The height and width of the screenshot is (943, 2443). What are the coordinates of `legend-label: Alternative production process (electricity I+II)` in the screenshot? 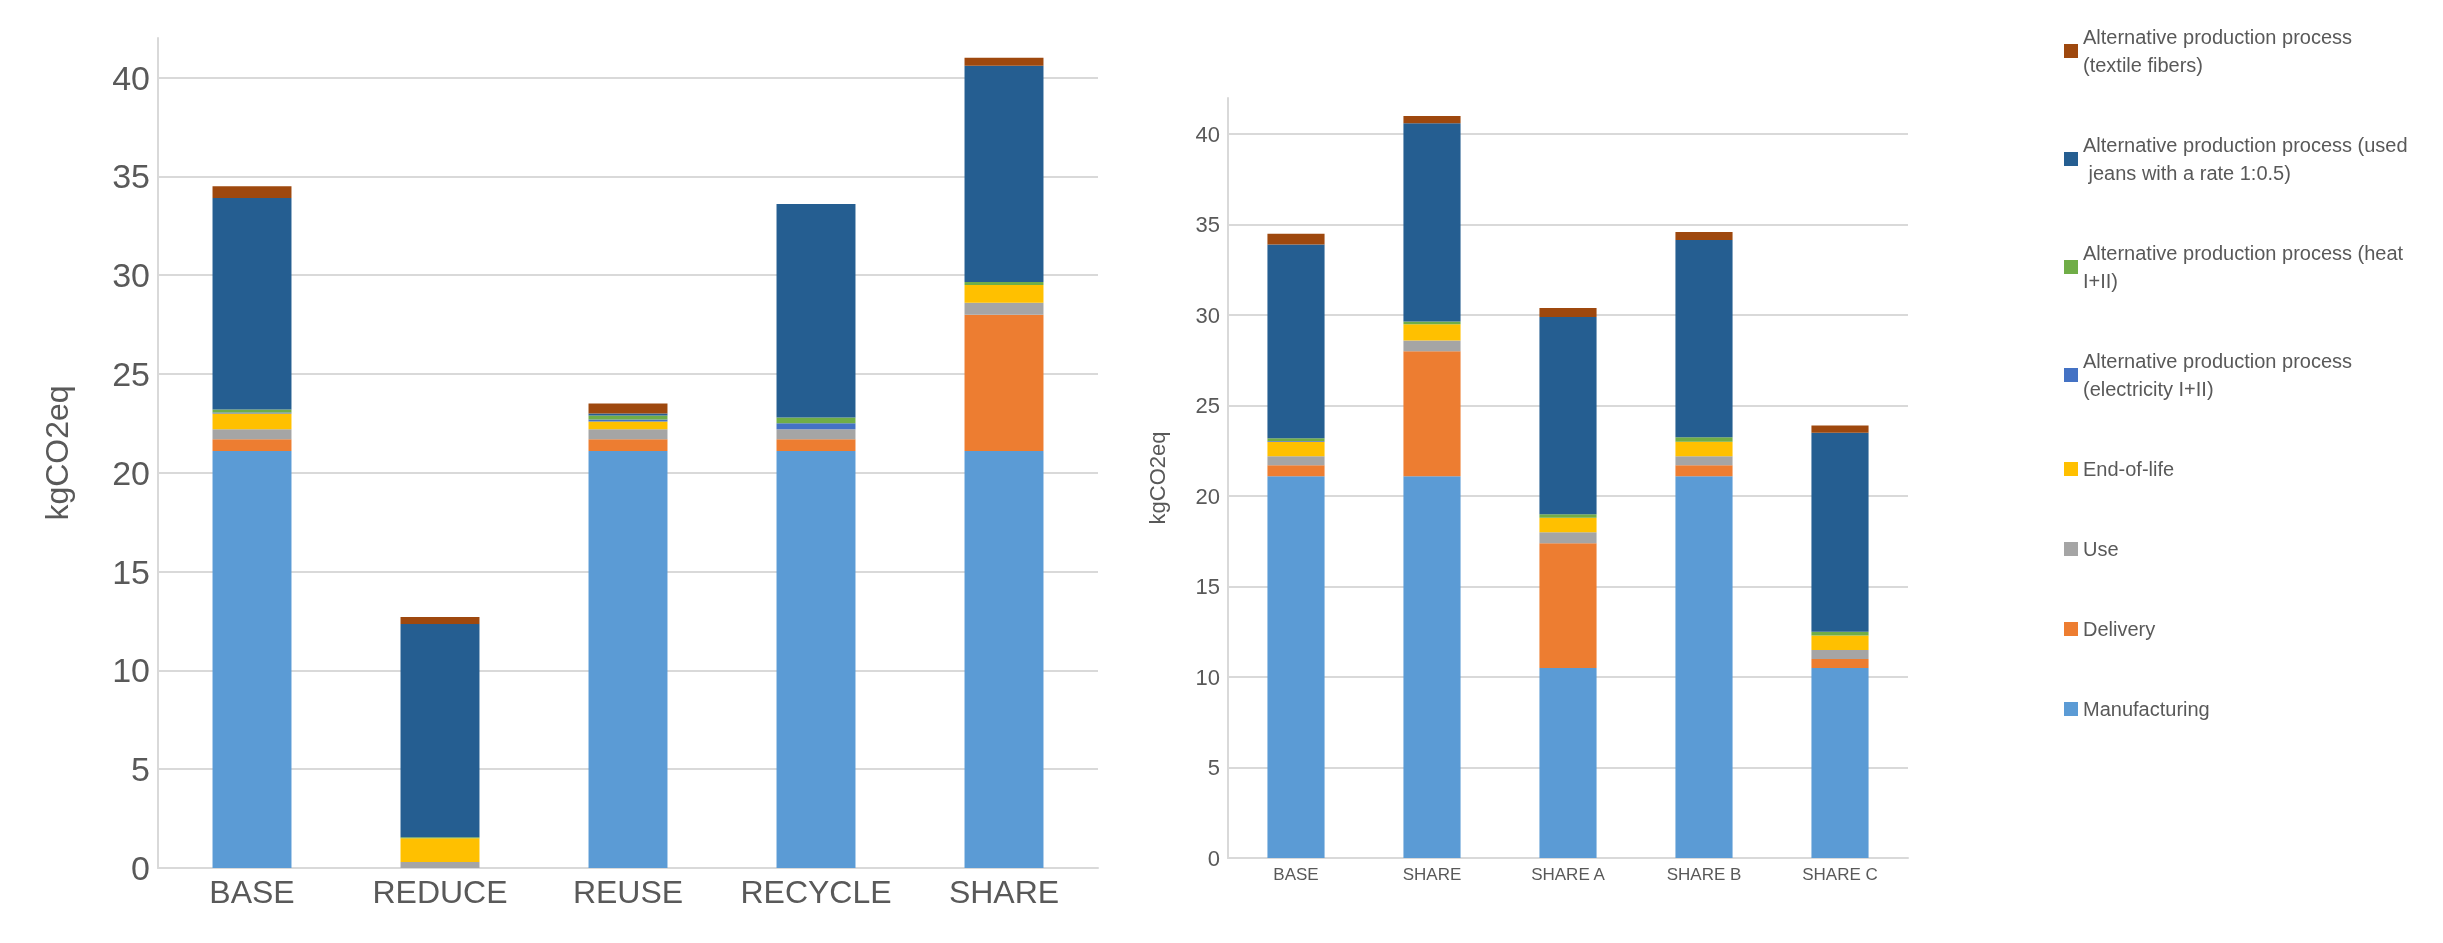 It's located at (2220, 375).